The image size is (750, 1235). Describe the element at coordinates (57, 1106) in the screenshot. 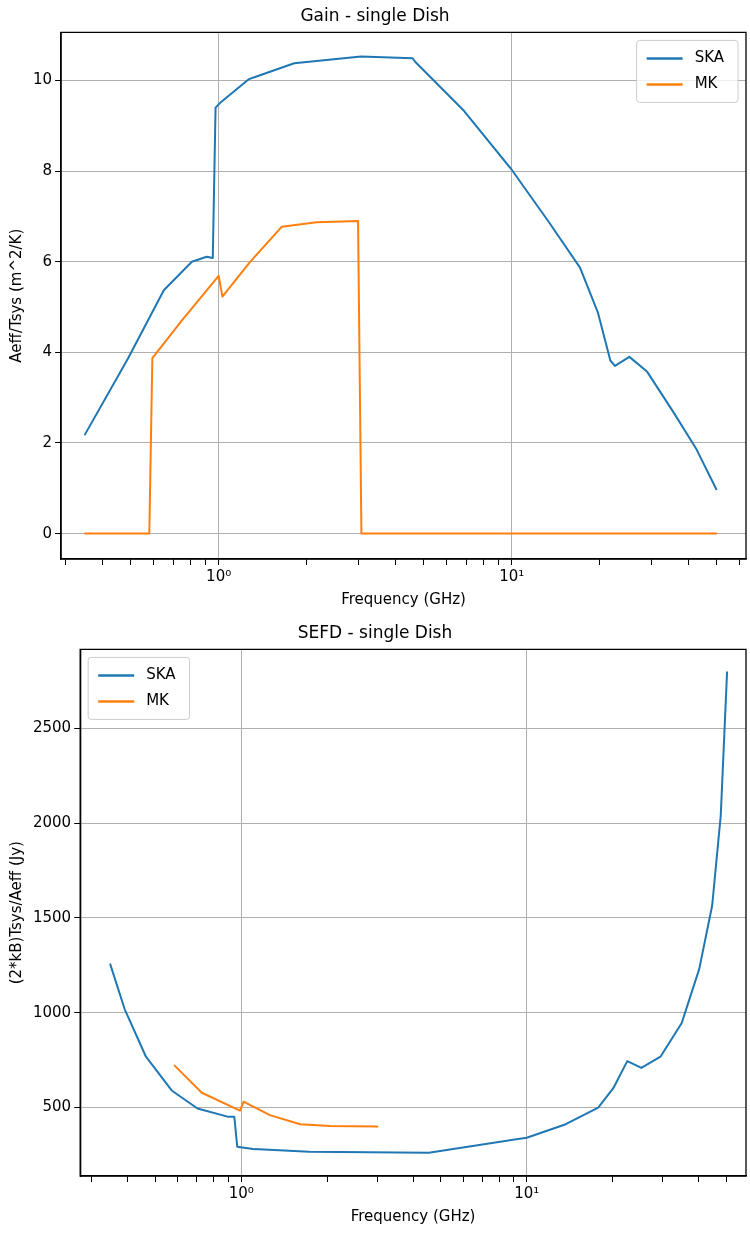

I see `y-tick-label: 500` at that location.